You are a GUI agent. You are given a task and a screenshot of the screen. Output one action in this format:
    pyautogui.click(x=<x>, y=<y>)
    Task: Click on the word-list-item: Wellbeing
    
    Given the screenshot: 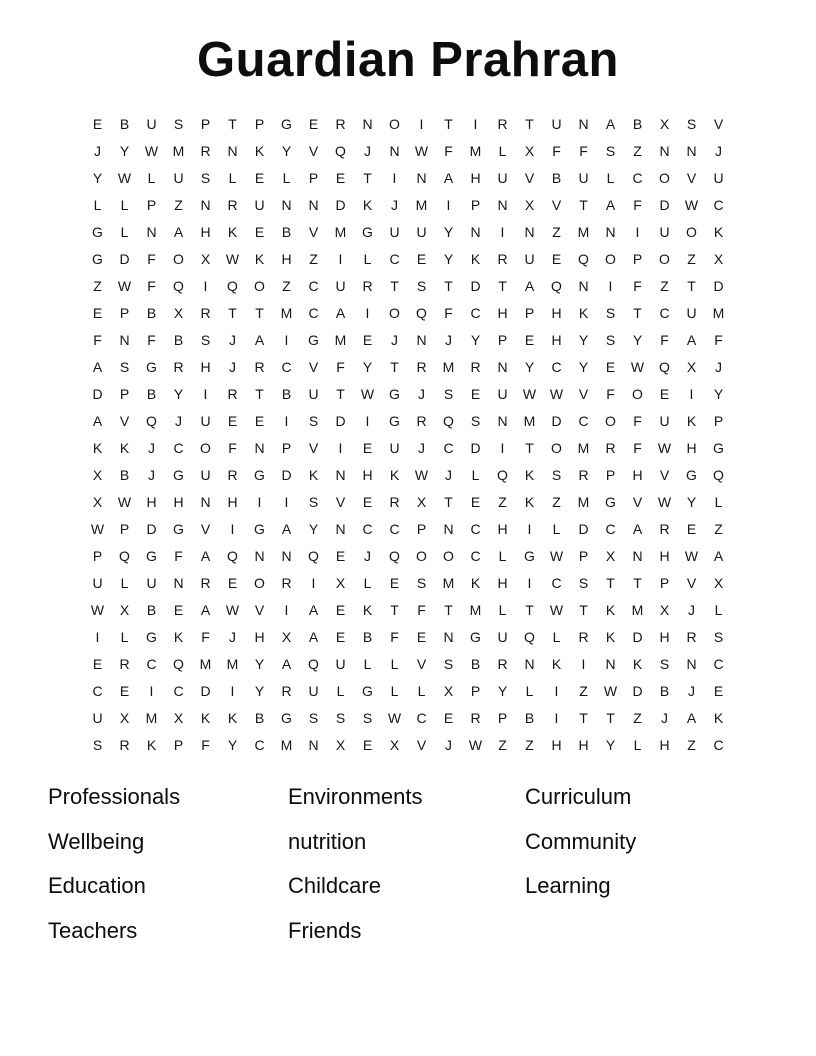 What is the action you would take?
    pyautogui.click(x=96, y=841)
    